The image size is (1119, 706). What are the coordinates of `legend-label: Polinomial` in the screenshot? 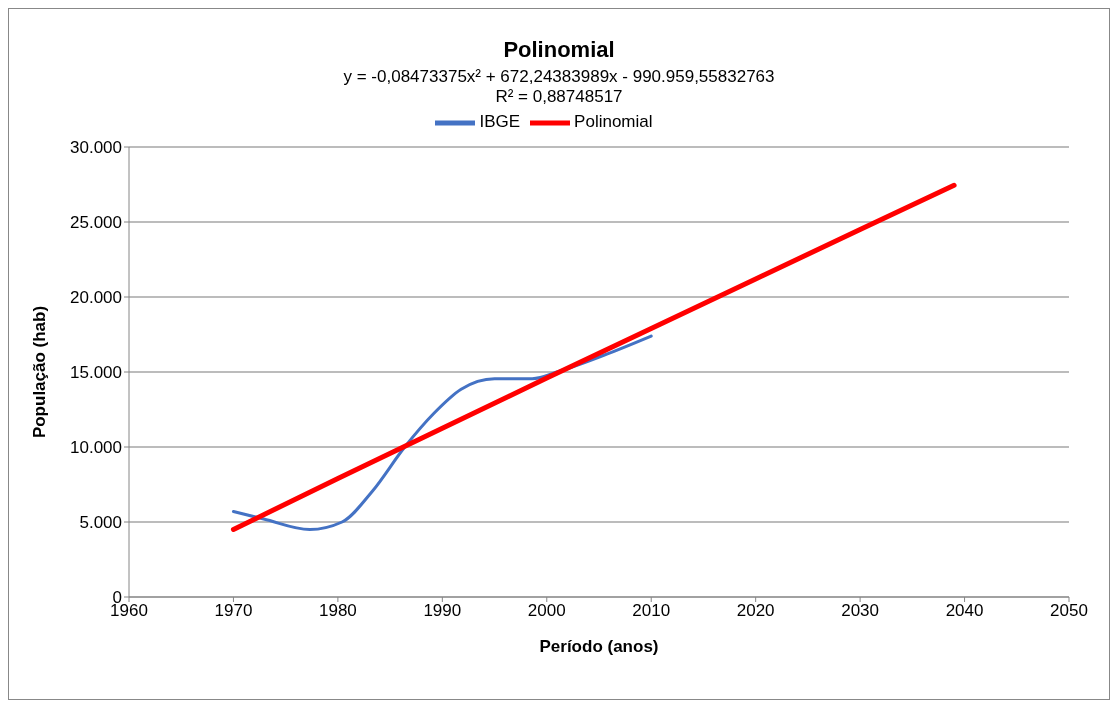 It's located at (613, 122).